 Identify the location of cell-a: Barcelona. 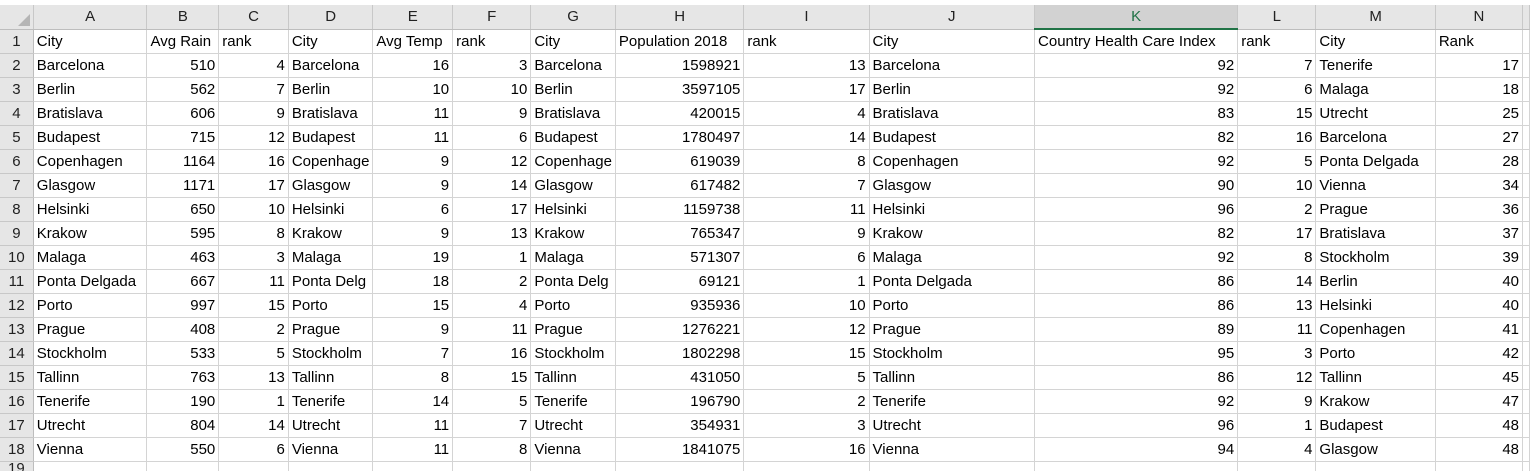
(90, 65).